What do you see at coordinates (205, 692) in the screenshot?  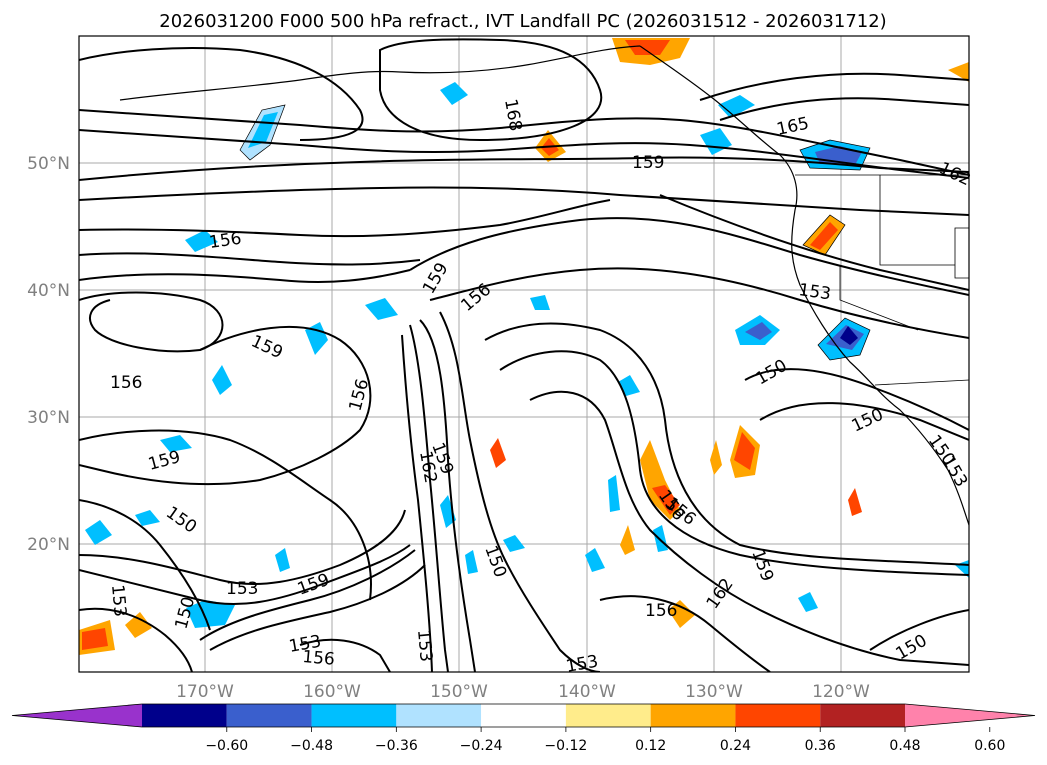 I see `lon-label-170w: 170°W` at bounding box center [205, 692].